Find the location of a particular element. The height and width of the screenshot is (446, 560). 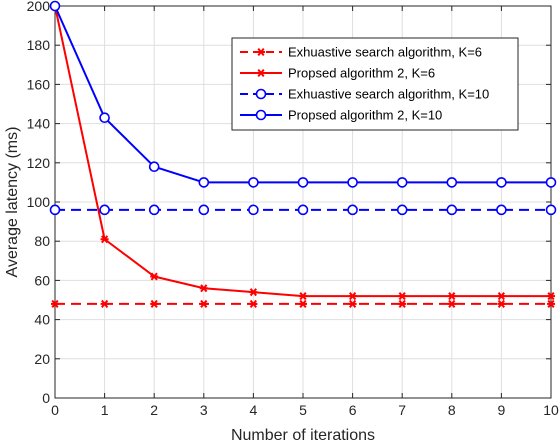

x-tick-label: 9 is located at coordinates (502, 410).